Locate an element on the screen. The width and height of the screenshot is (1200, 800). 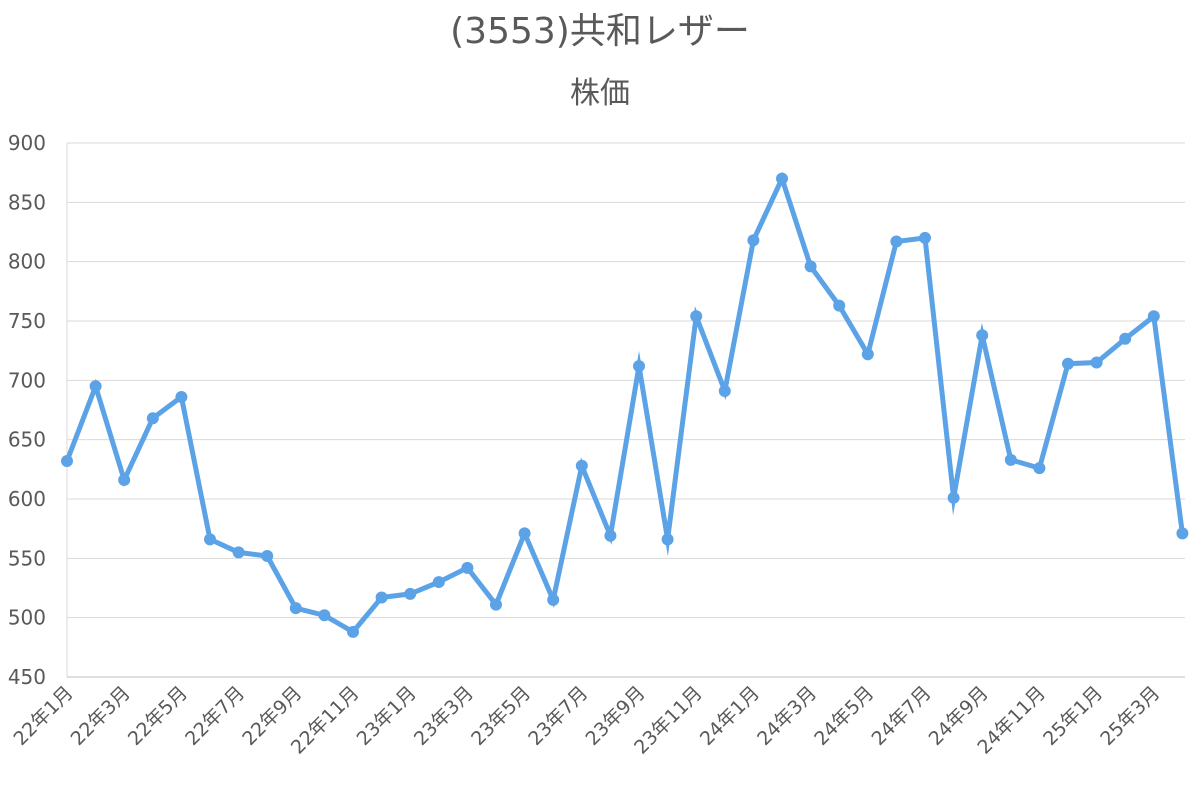
y-tick-label: 850 is located at coordinates (27, 202).